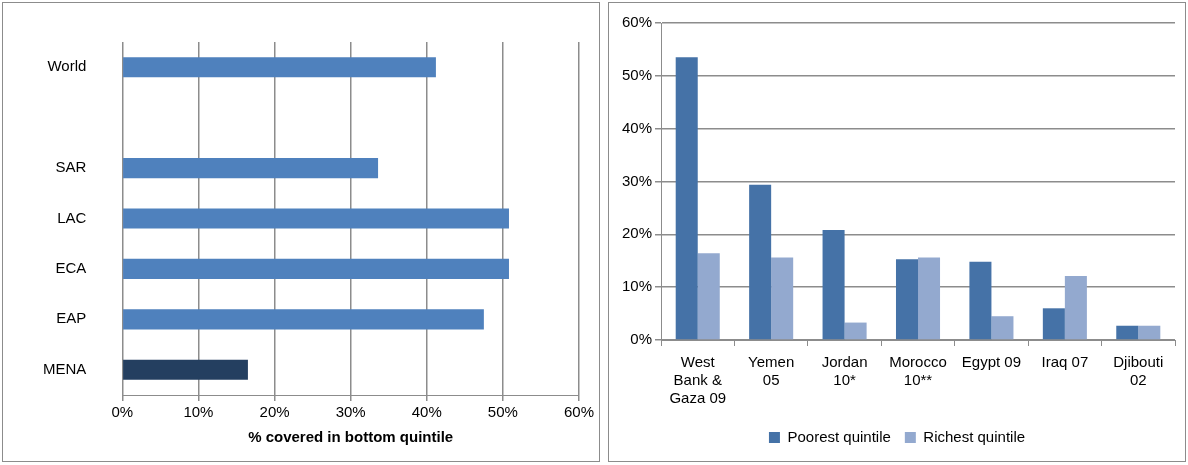 This screenshot has width=1188, height=465. What do you see at coordinates (71, 268) in the screenshot?
I see `y-tick-label: ECA` at bounding box center [71, 268].